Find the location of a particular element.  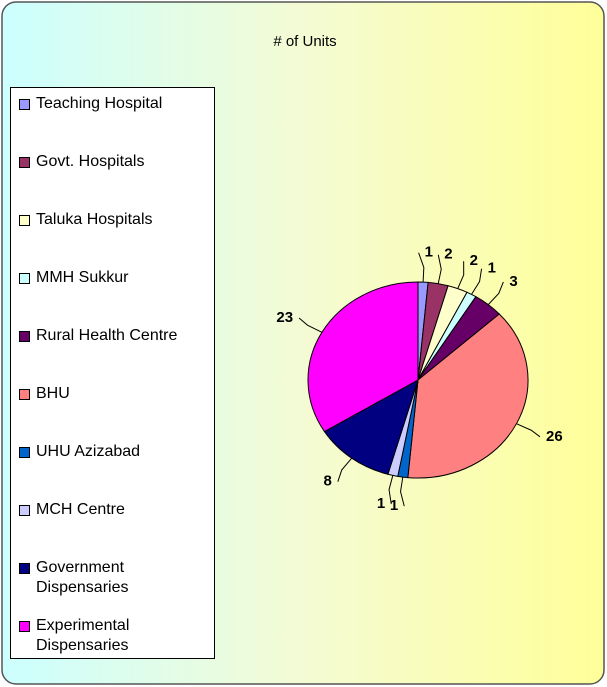

legend-item: Teaching Hospital is located at coordinates (114, 104).